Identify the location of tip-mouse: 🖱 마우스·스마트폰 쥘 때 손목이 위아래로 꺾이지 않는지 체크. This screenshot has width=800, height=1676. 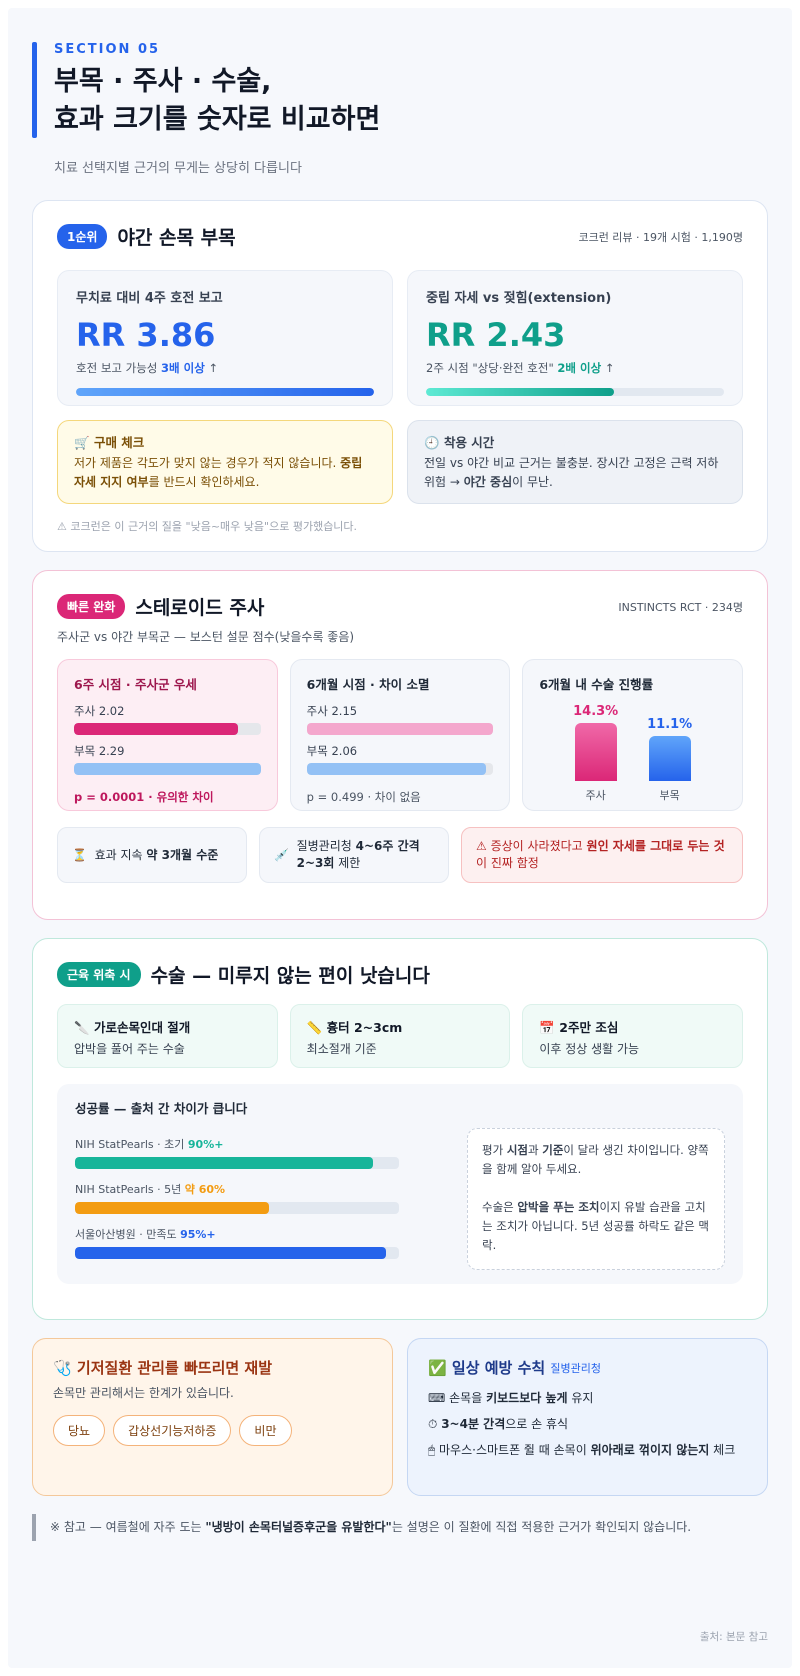
(587, 1450).